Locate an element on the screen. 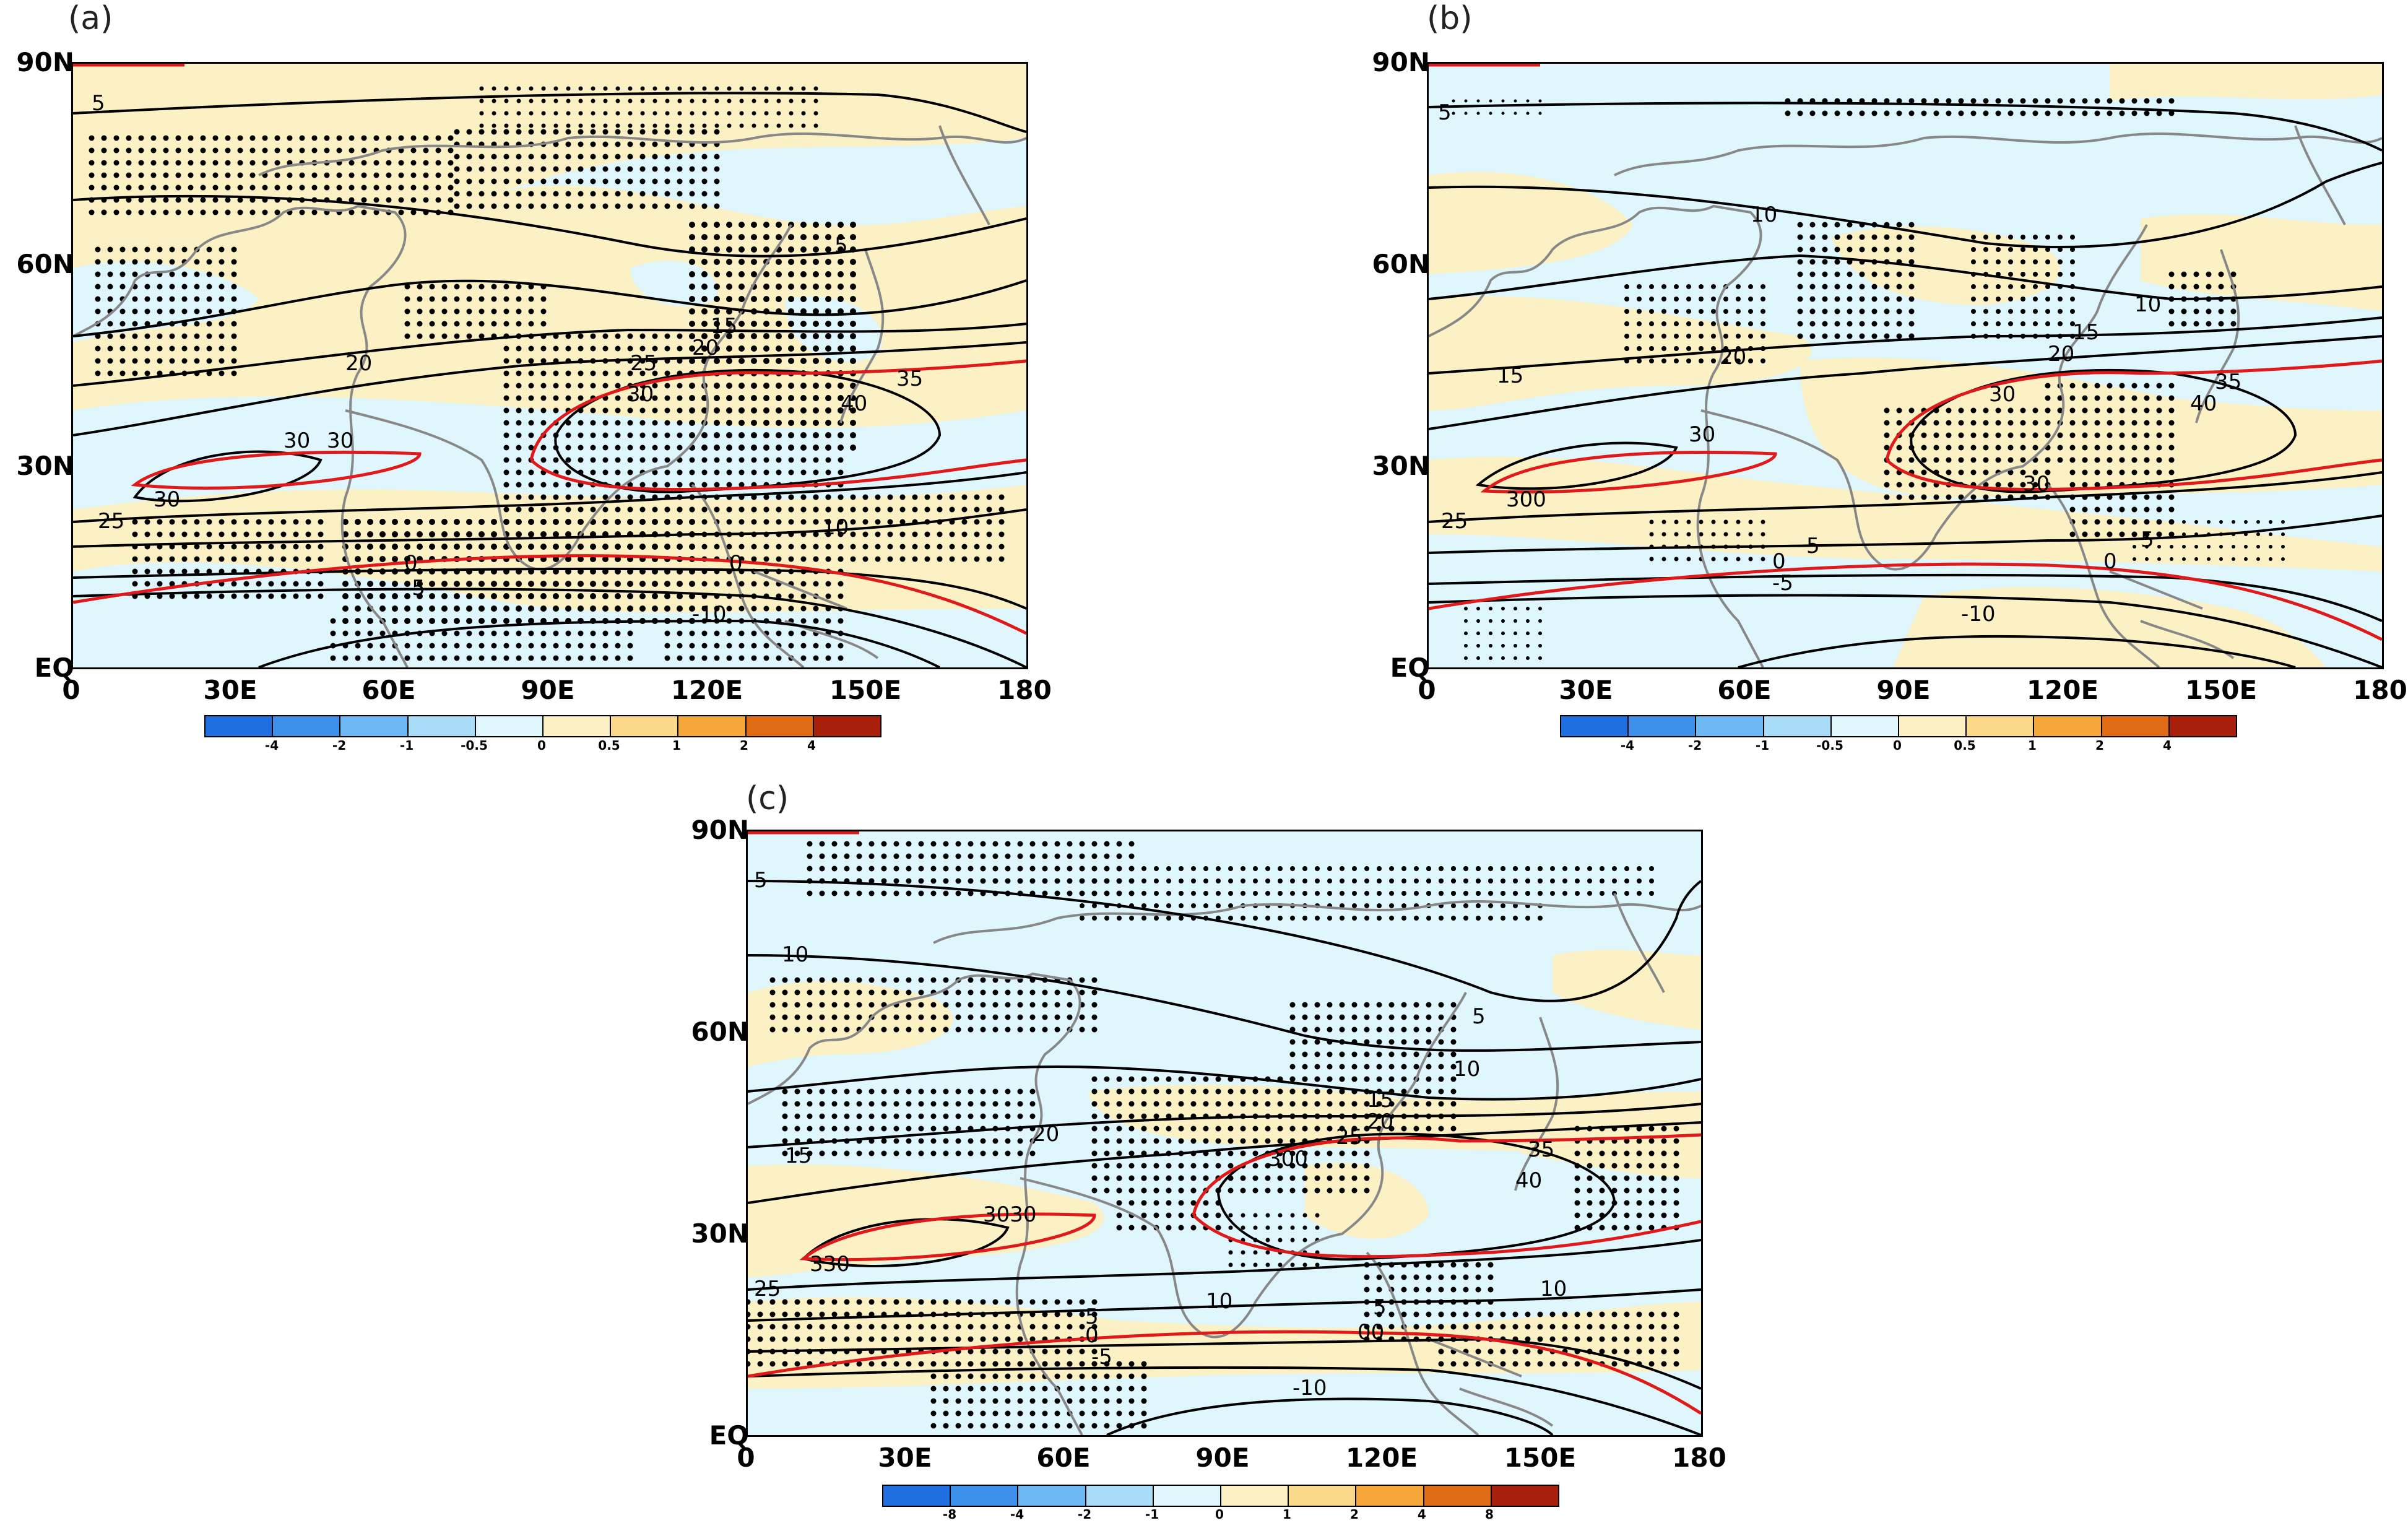 This screenshot has height=1523, width=2408. panel-label: (c) is located at coordinates (767, 799).